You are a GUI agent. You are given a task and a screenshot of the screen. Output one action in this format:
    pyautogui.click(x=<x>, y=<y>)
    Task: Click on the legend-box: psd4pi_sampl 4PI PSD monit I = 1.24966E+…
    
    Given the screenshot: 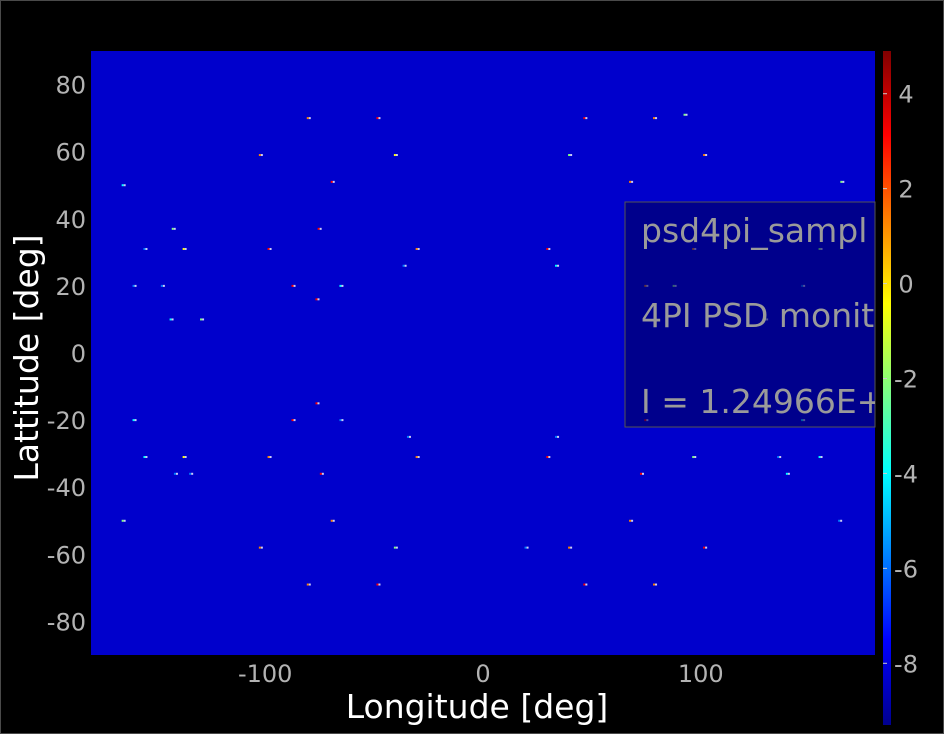 What is the action you would take?
    pyautogui.click(x=750, y=314)
    